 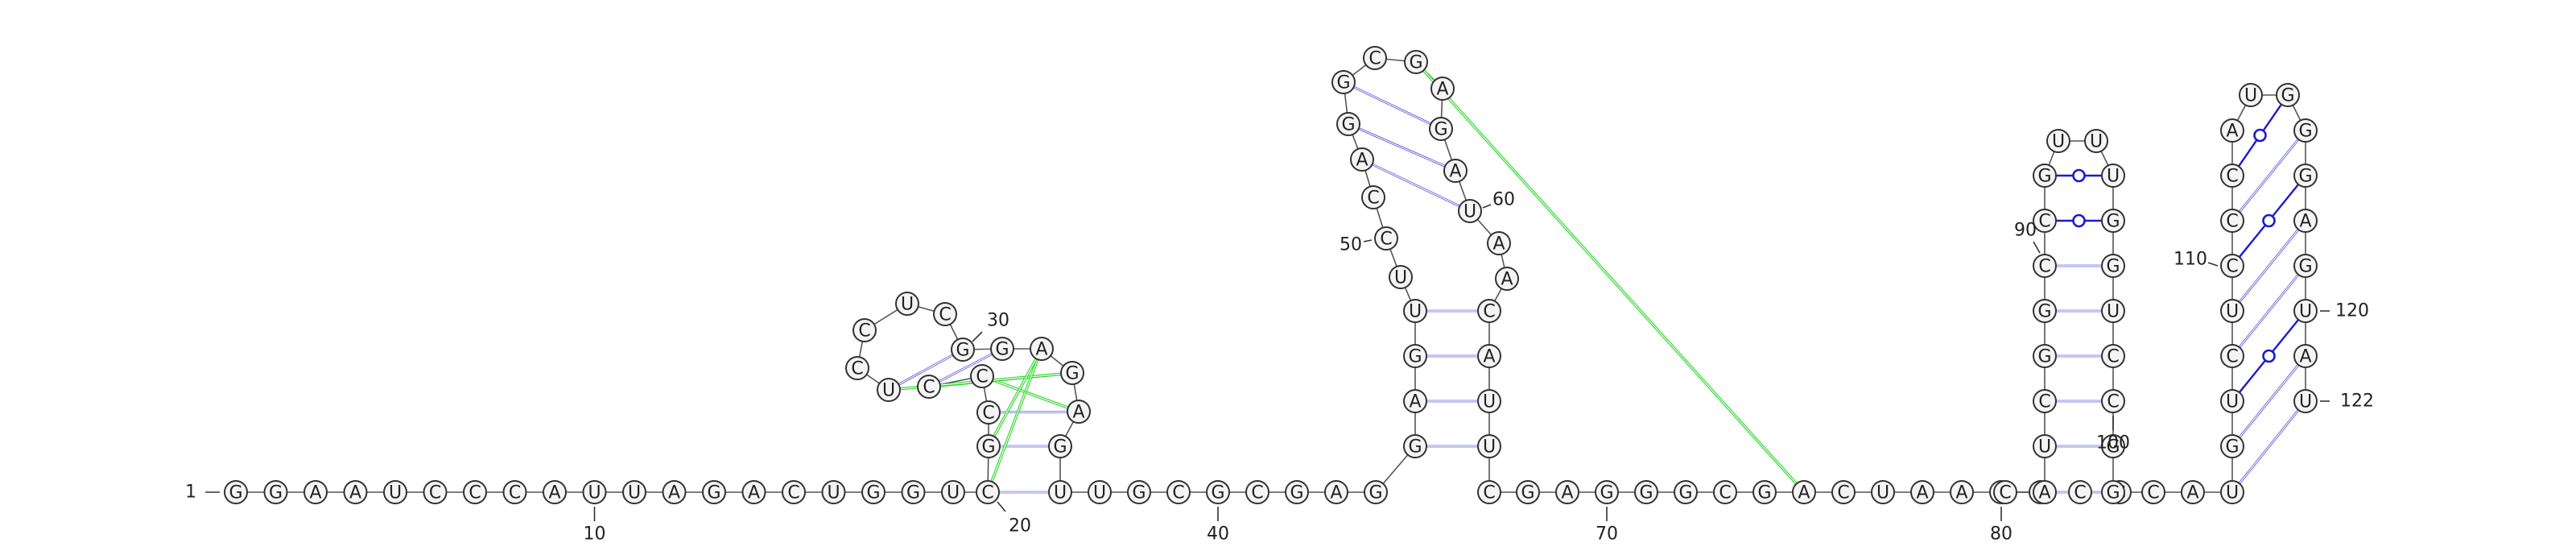 What do you see at coordinates (1351, 245) in the screenshot?
I see `pos-label-50: 50` at bounding box center [1351, 245].